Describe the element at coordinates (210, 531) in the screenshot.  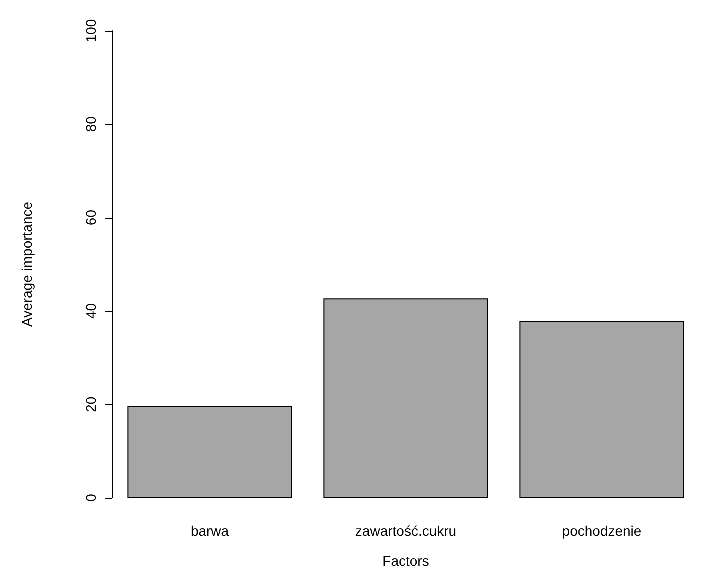
I see `x-tick-label: barwa` at that location.